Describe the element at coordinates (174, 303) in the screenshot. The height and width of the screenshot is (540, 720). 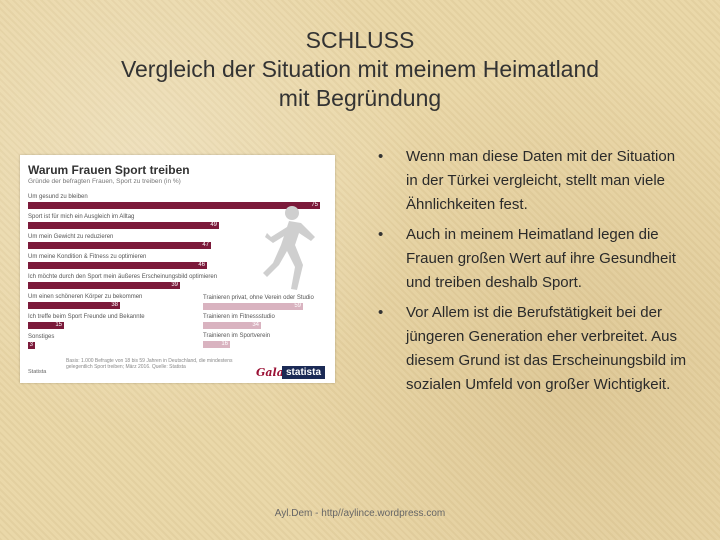
I see `bar-row: Um einen schöneren Körper zu bekommen 38` at that location.